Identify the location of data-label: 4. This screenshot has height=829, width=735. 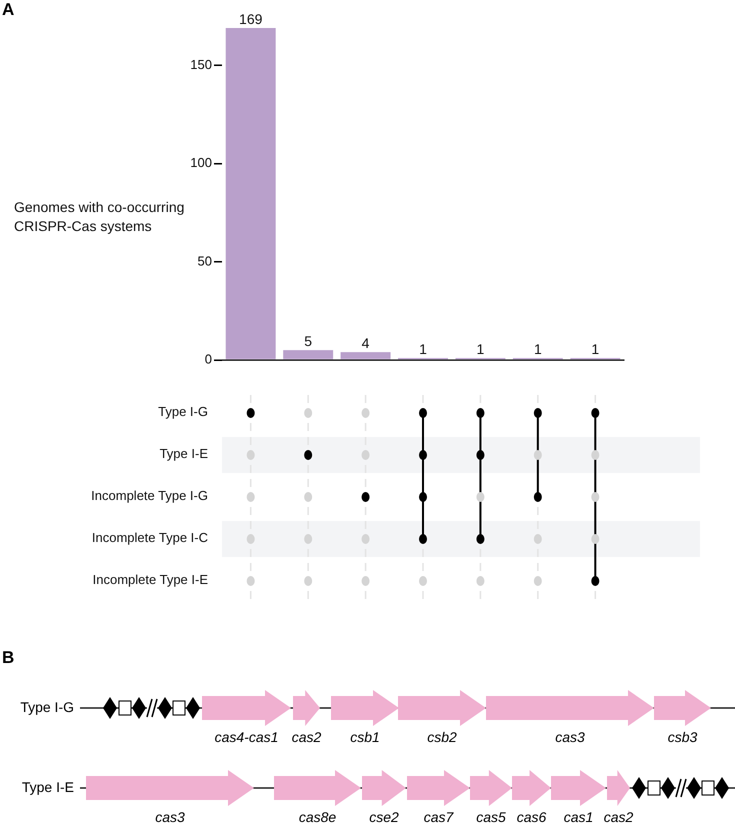
(366, 343).